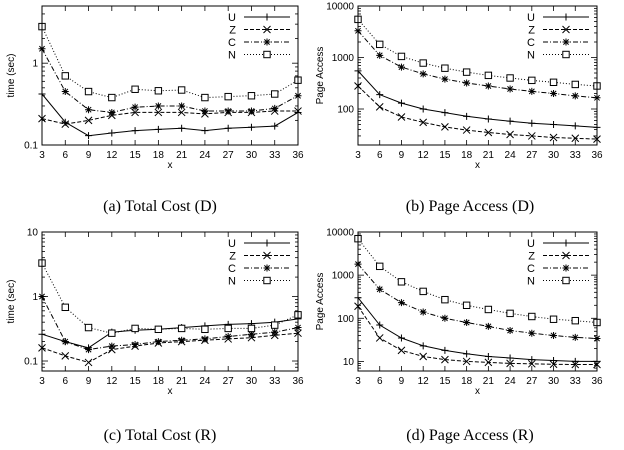  What do you see at coordinates (531, 257) in the screenshot?
I see `legend-label-Z: Z` at bounding box center [531, 257].